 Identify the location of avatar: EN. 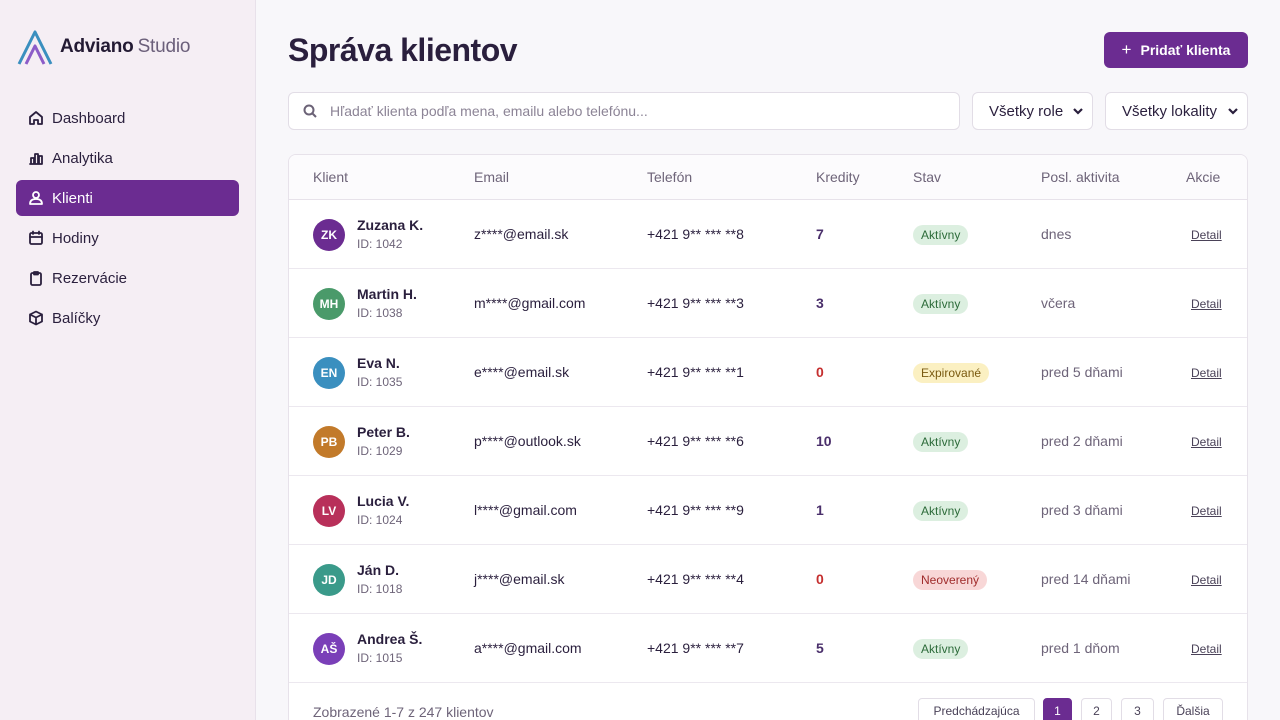
(329, 373).